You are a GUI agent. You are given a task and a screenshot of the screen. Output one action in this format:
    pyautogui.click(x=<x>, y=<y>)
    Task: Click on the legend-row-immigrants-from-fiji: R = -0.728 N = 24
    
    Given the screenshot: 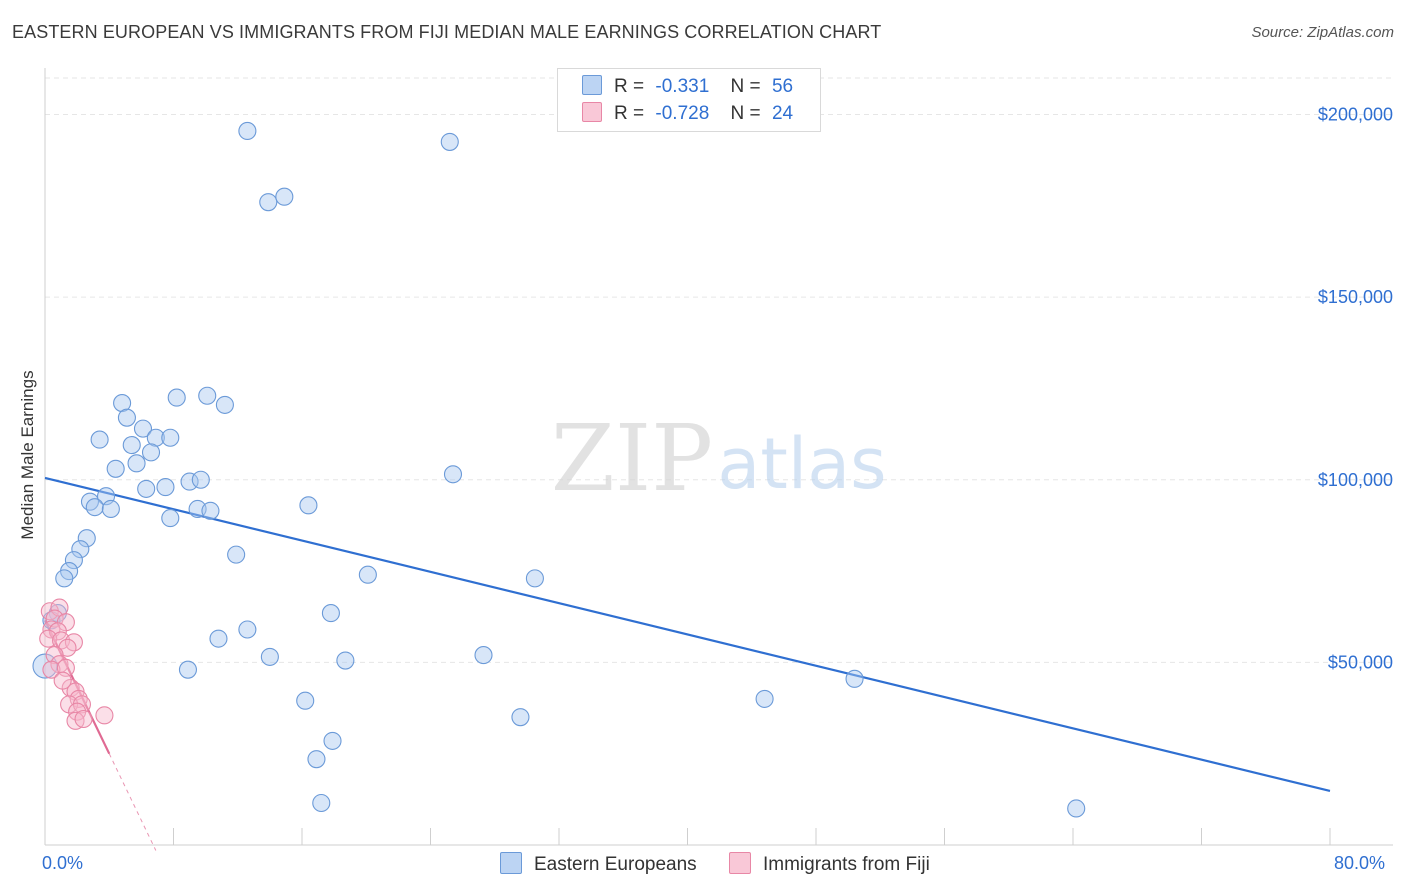 What is the action you would take?
    pyautogui.click(x=687, y=114)
    